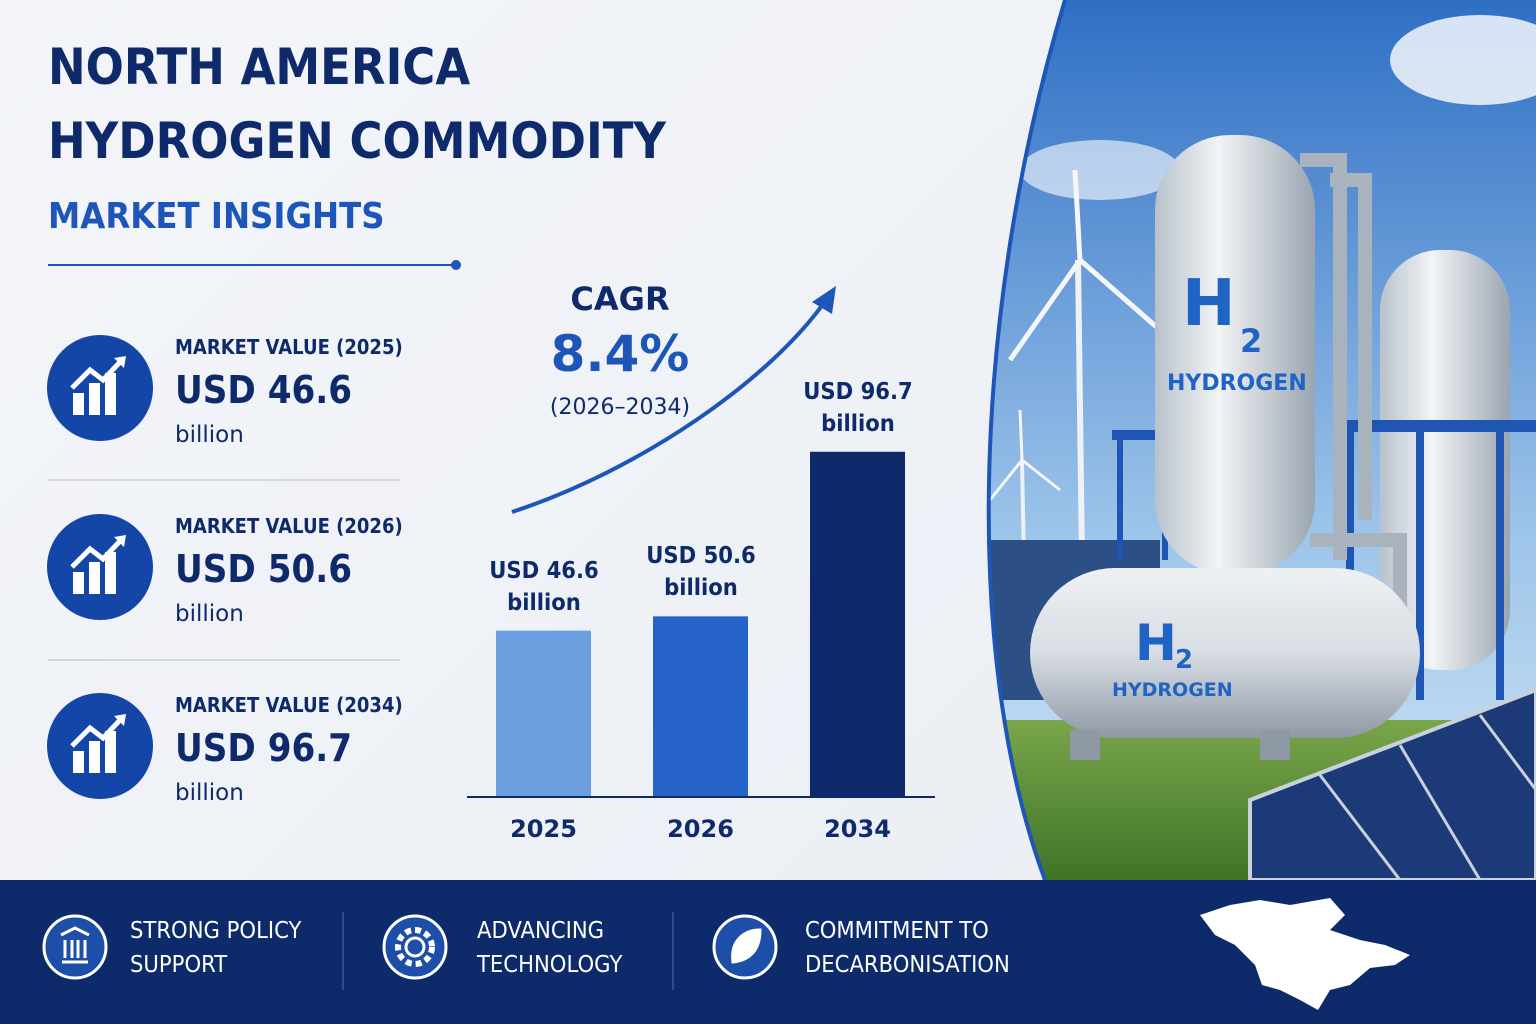 The height and width of the screenshot is (1024, 1536). I want to click on stat-value: USD 96.7, so click(264, 748).